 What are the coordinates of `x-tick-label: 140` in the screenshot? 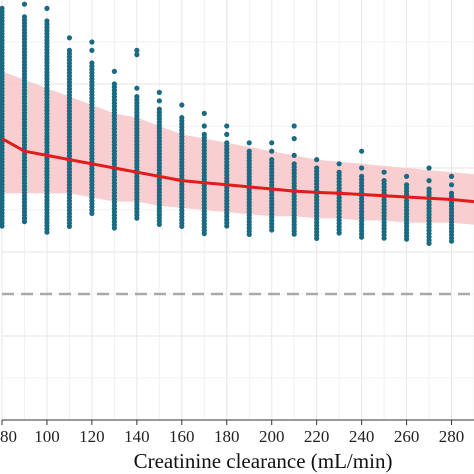 It's located at (137, 436).